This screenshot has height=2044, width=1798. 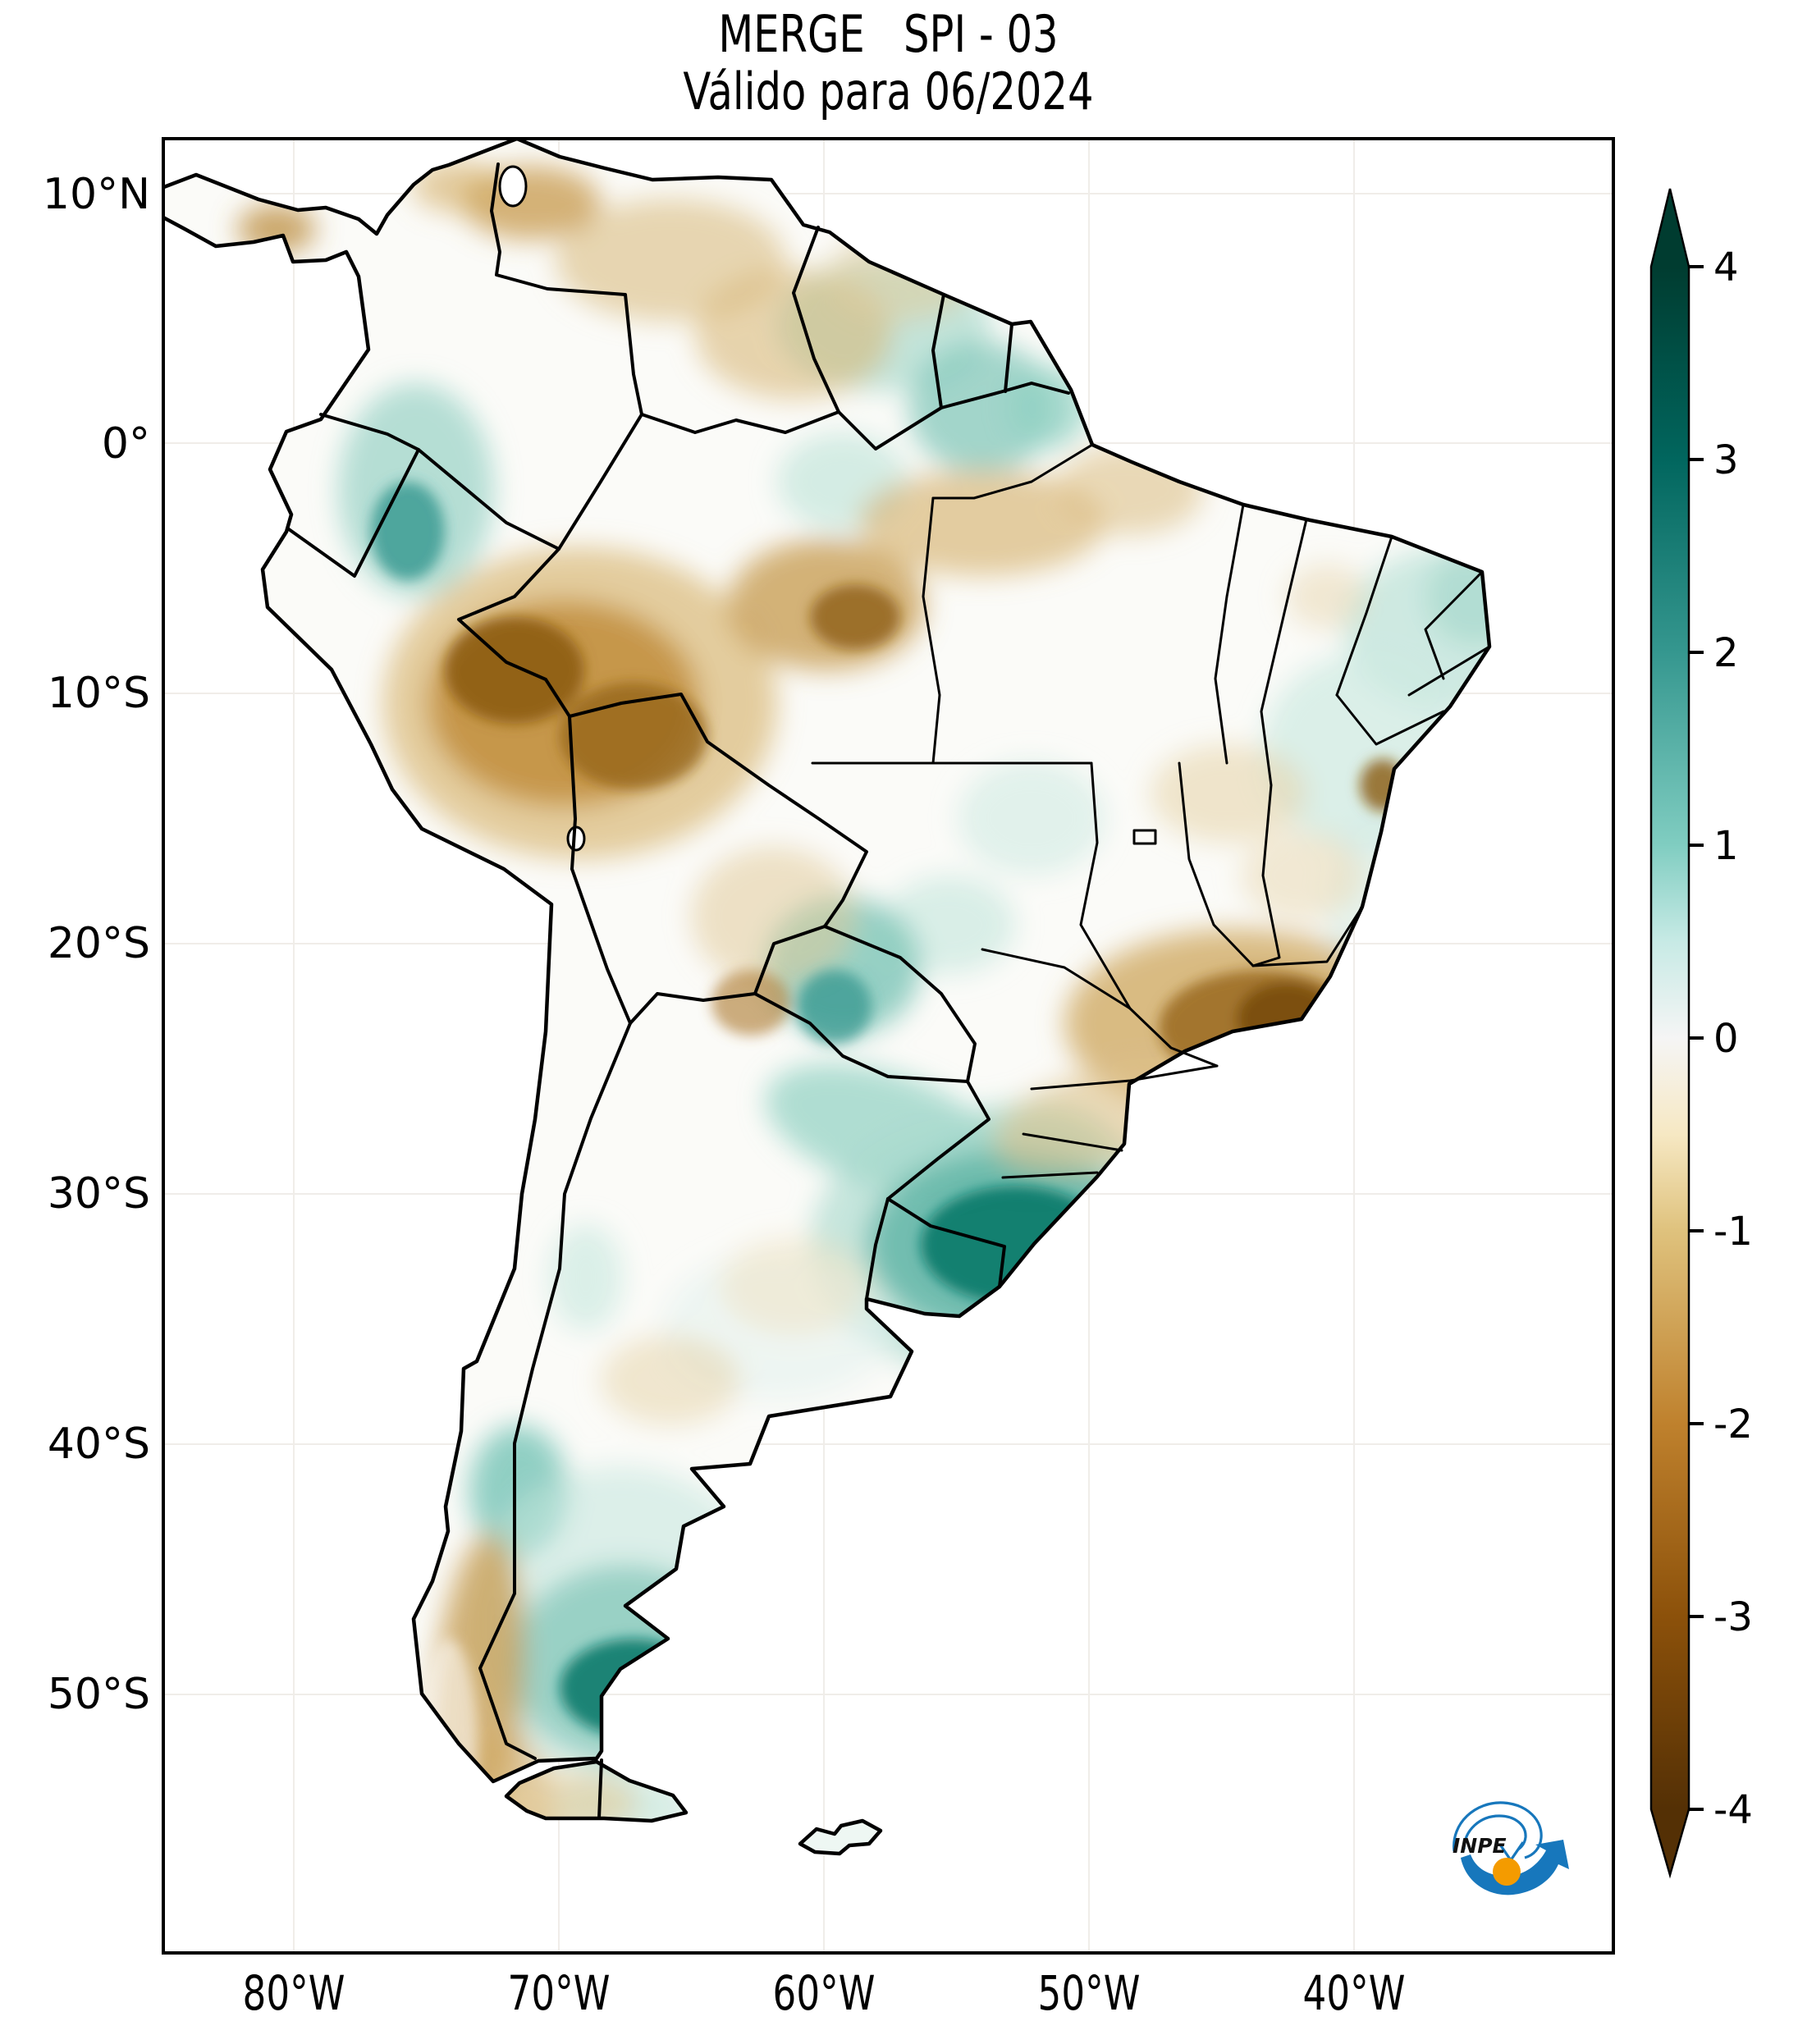 I want to click on inpe-logo: INPE, so click(x=1511, y=1848).